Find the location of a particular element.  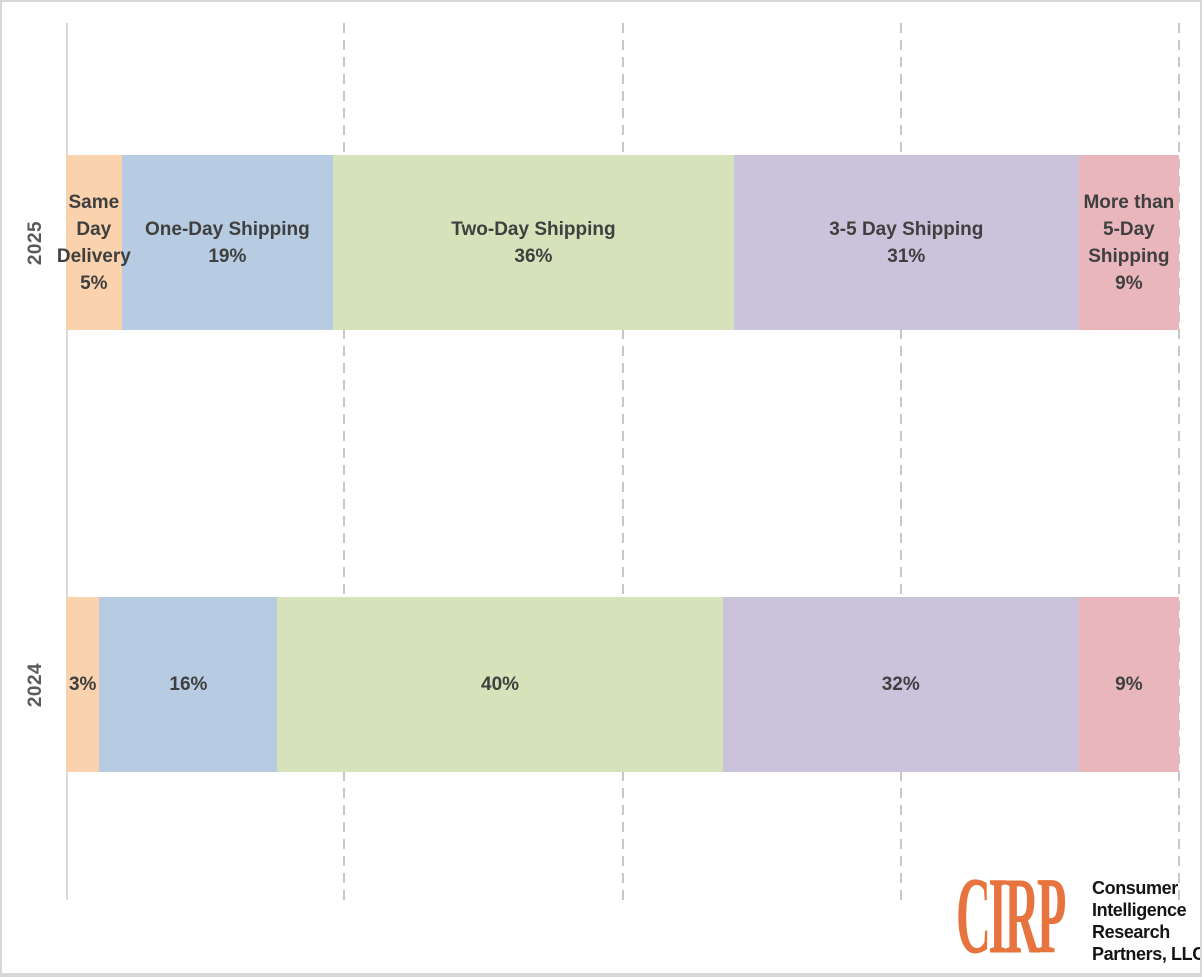

cirp-logo-subtext-line: Partners, LLC is located at coordinates (1147, 954).